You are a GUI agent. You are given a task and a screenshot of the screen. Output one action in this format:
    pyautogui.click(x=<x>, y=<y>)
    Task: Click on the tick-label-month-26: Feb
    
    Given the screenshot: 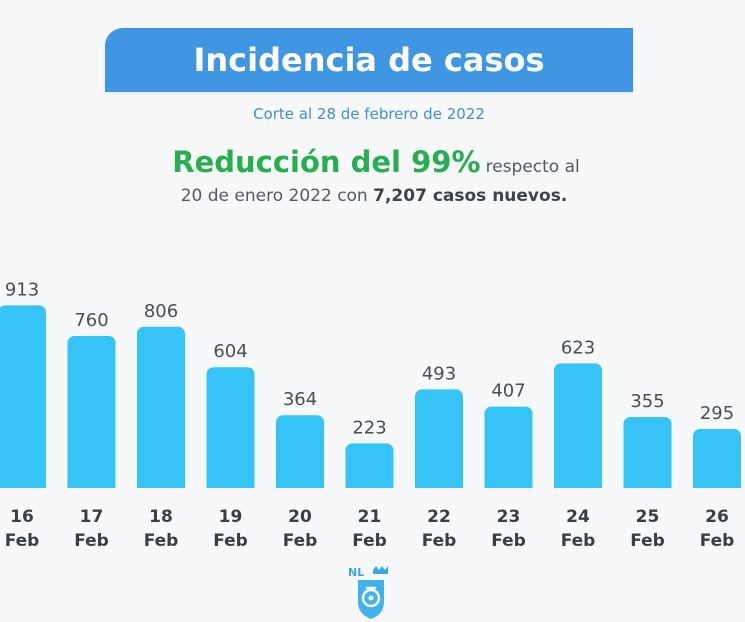 What is the action you would take?
    pyautogui.click(x=717, y=541)
    